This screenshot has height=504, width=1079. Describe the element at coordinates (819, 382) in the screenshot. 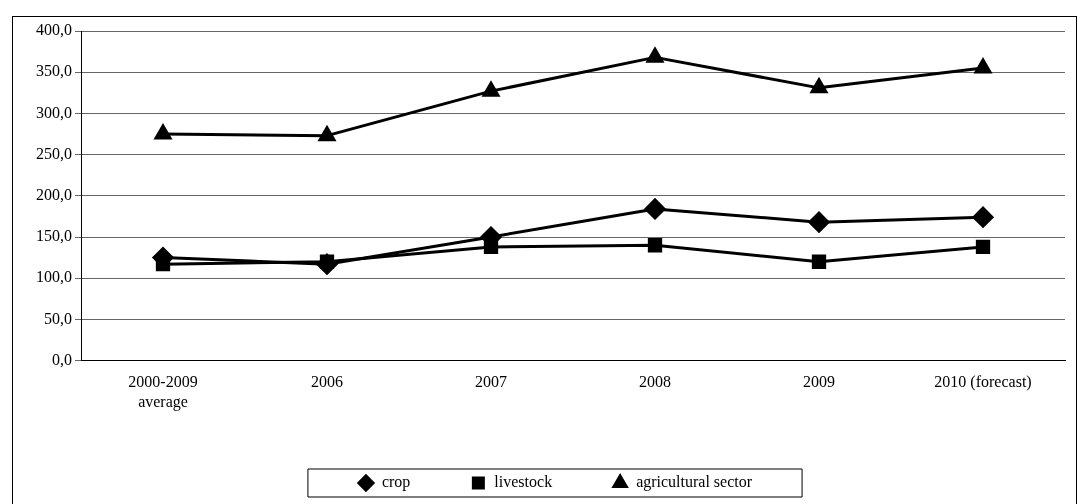

I see `x-tick-label: 2009` at that location.